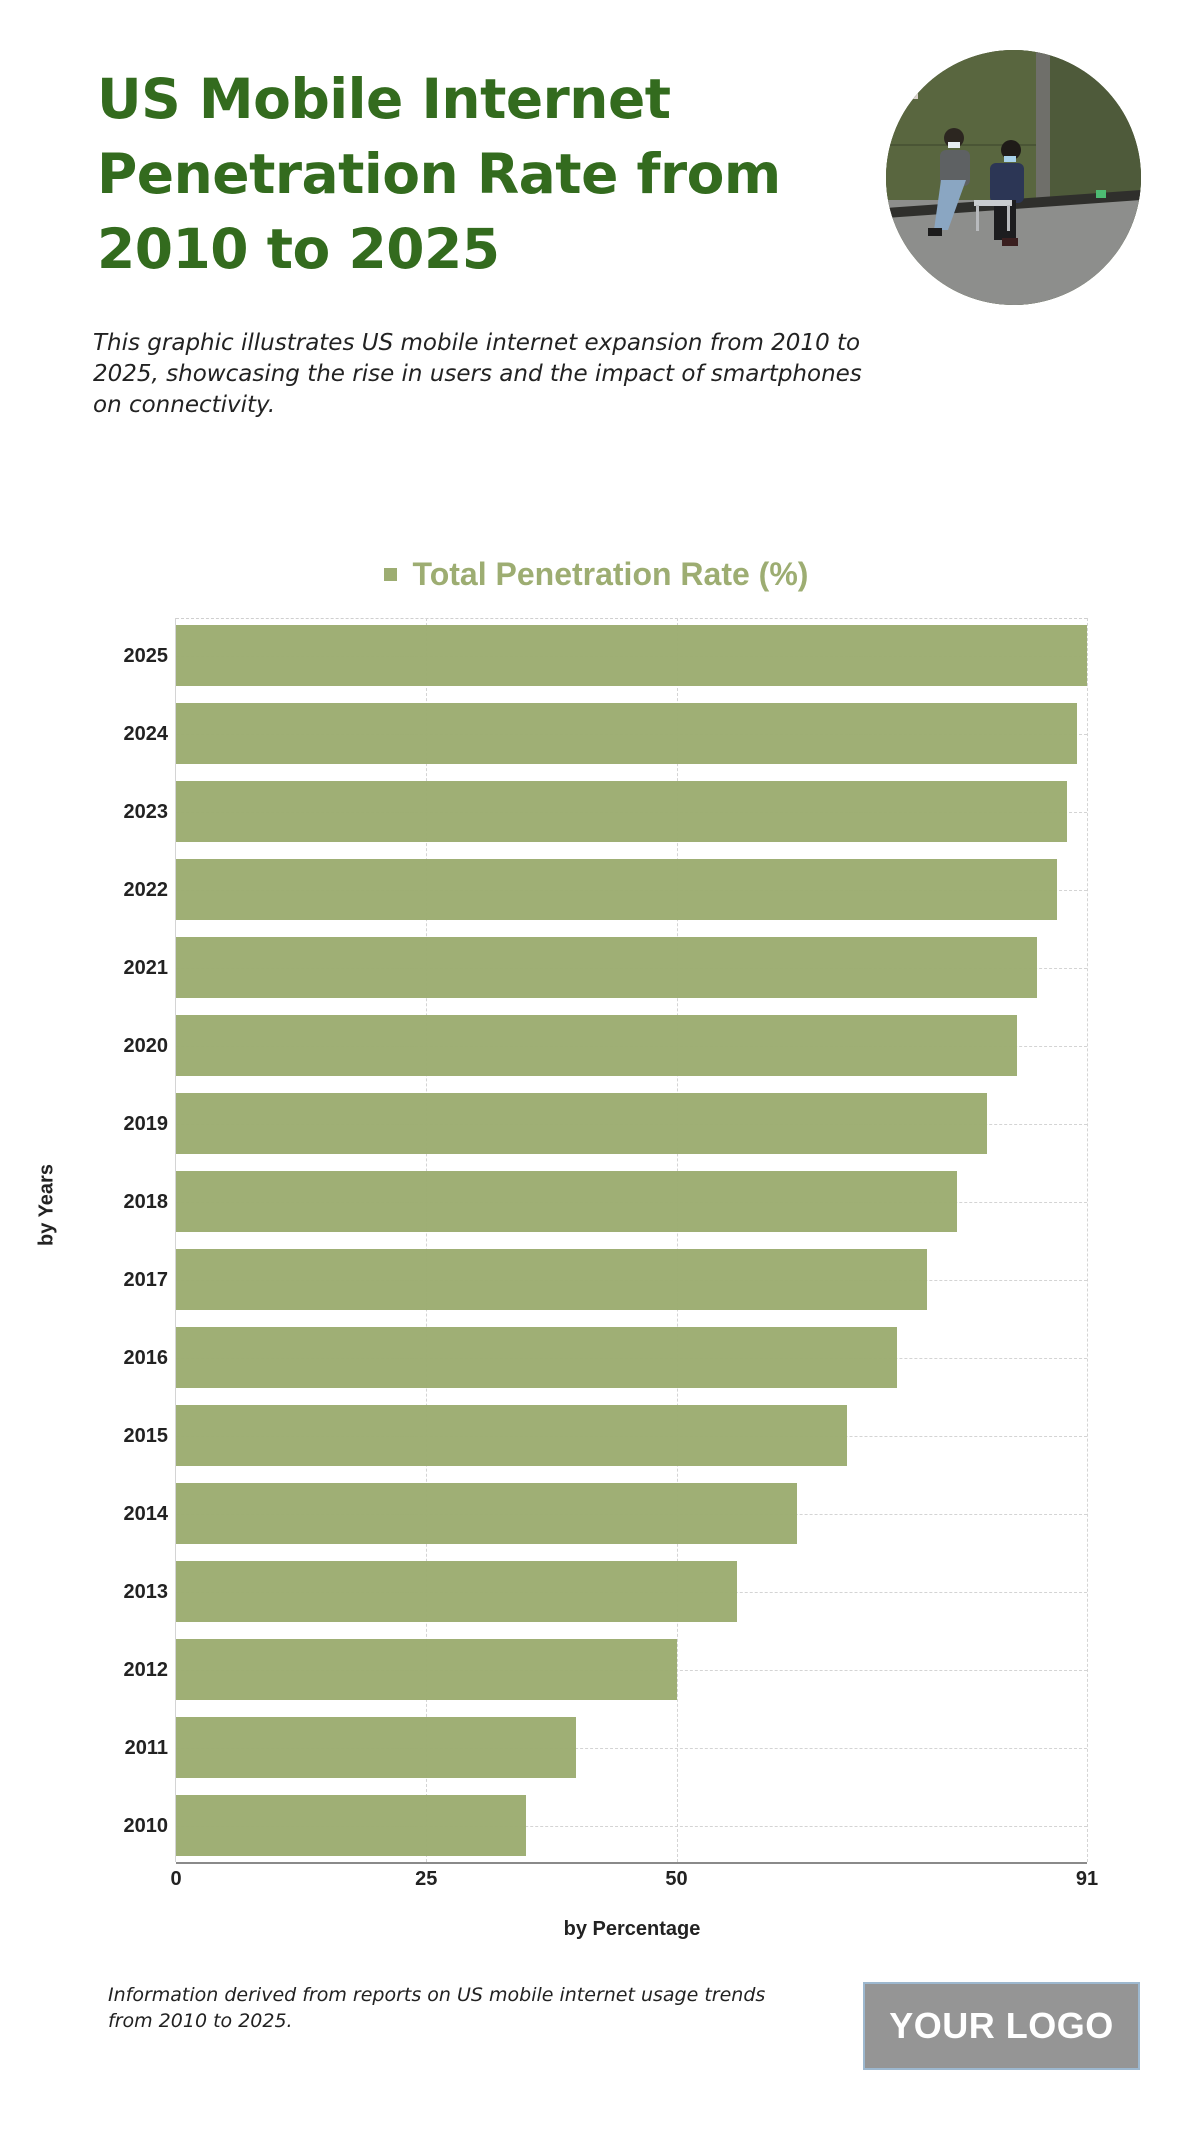  Describe the element at coordinates (1087, 1879) in the screenshot. I see `x-tick-label: 91` at that location.